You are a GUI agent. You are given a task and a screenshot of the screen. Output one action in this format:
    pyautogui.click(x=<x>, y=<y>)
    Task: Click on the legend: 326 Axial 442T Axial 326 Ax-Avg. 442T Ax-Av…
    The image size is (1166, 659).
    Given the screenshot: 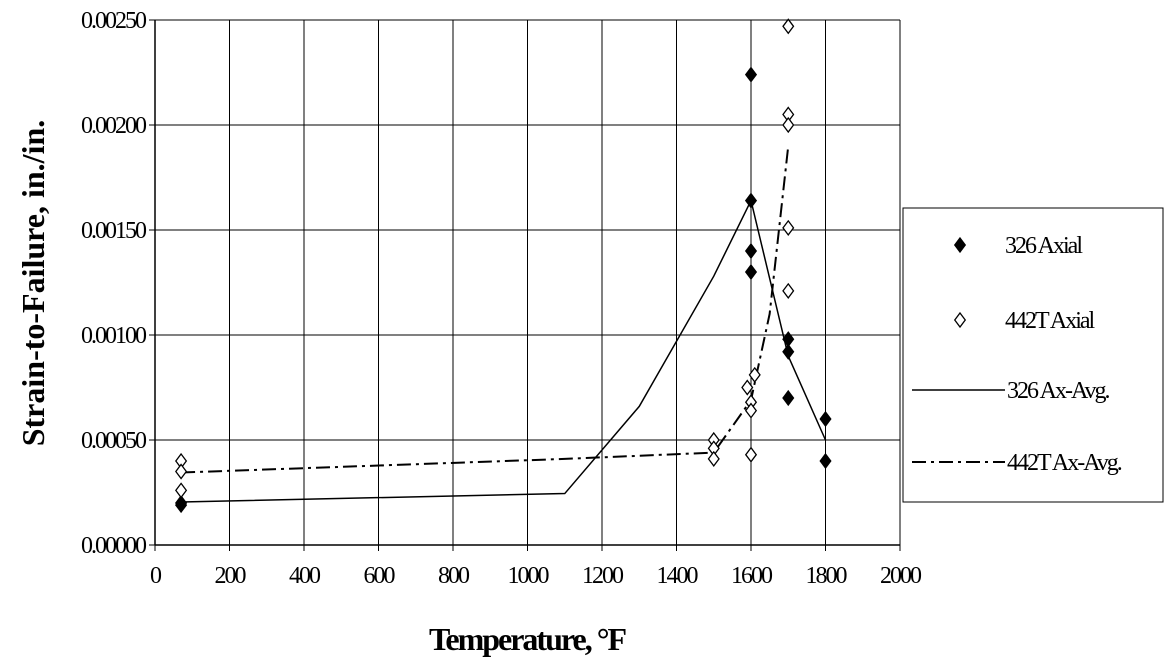 What is the action you would take?
    pyautogui.click(x=1033, y=355)
    